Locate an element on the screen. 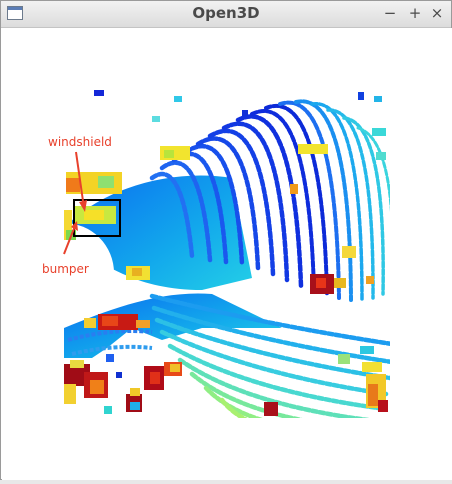  minimize-button: − is located at coordinates (390, 13).